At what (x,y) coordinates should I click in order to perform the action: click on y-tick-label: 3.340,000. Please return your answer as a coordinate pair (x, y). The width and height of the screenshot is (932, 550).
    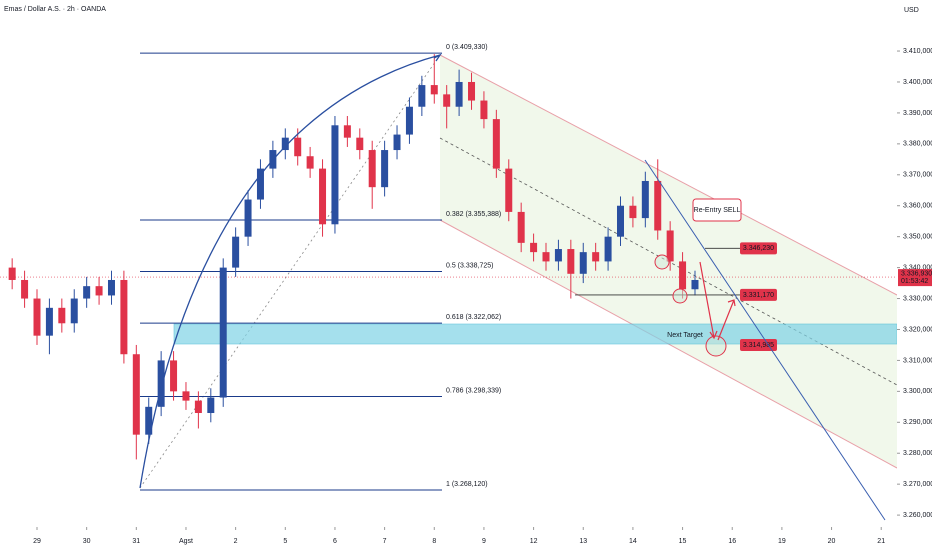
    Looking at the image, I should click on (917, 267).